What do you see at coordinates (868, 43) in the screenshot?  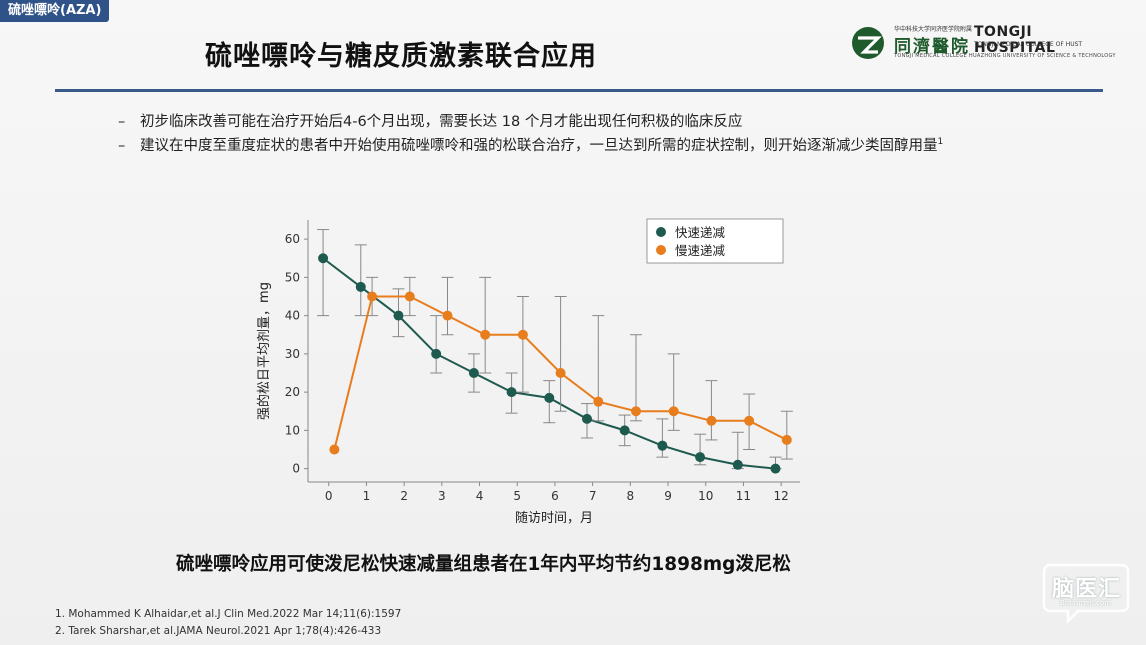 I see `hospital-emblem-icon` at bounding box center [868, 43].